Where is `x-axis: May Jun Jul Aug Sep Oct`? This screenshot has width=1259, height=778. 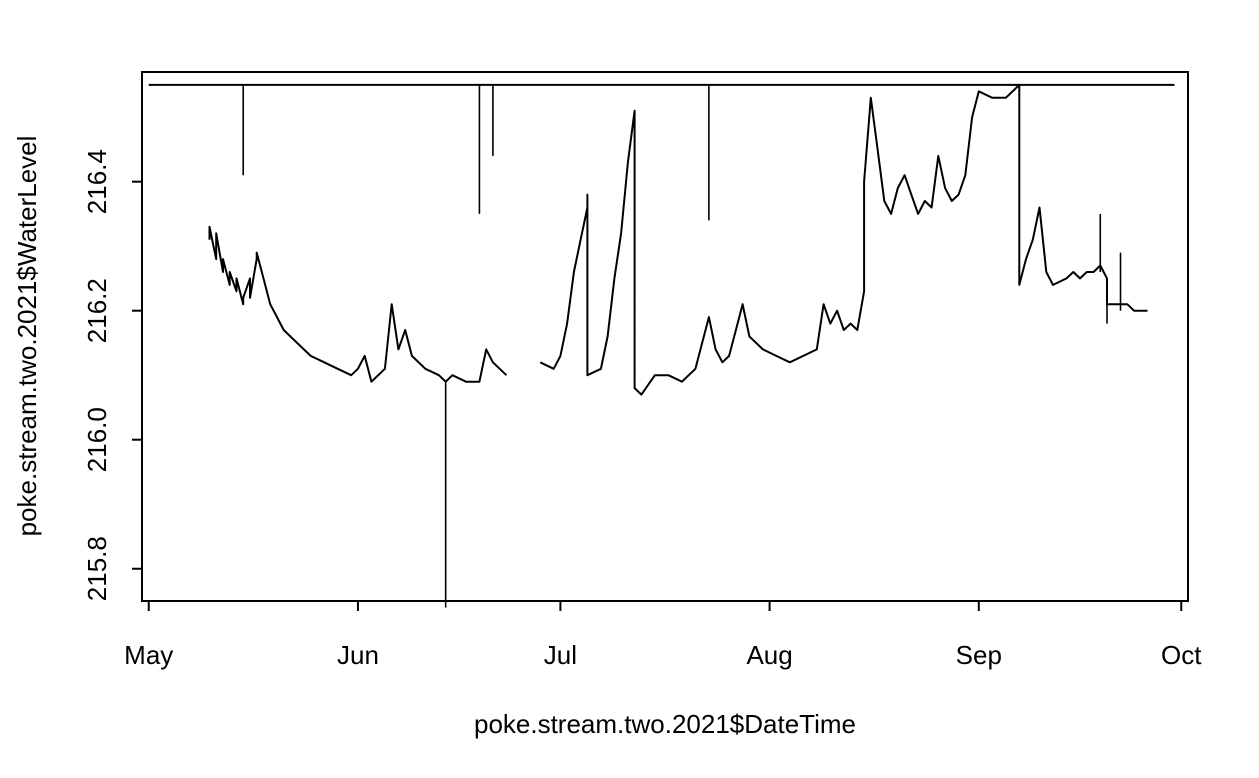
x-axis: May Jun Jul Aug Sep Oct is located at coordinates (663, 635).